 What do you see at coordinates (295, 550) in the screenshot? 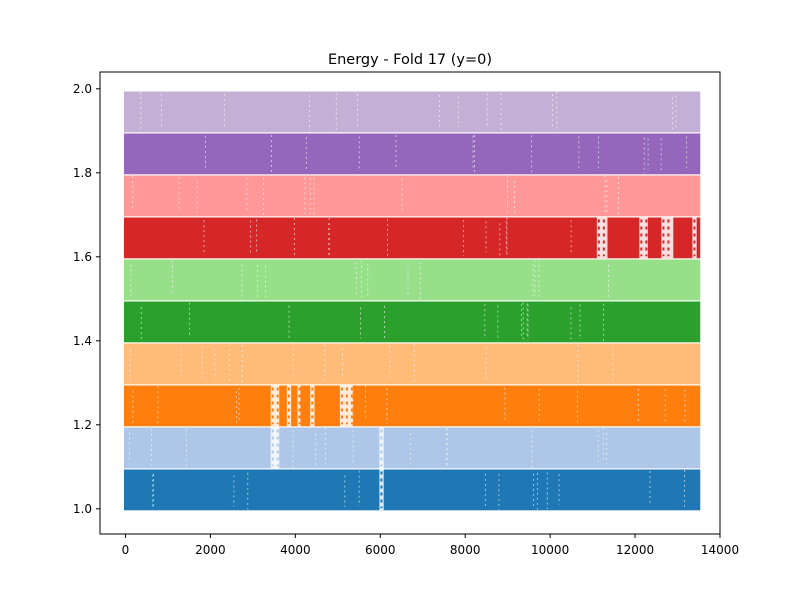
I see `x-tick-label: 4000` at bounding box center [295, 550].